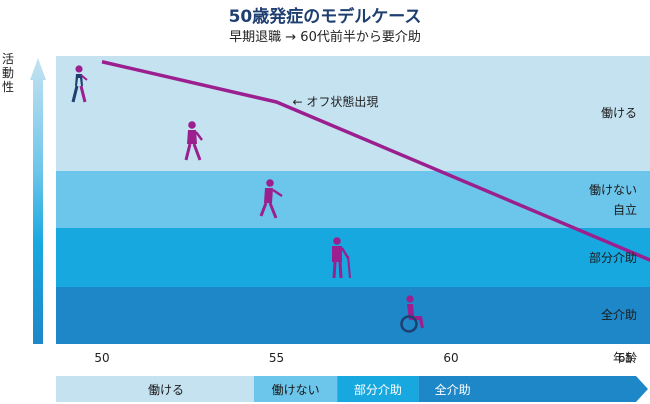  What do you see at coordinates (613, 190) in the screenshot?
I see `band-label-not-working-line1: 働けない` at bounding box center [613, 190].